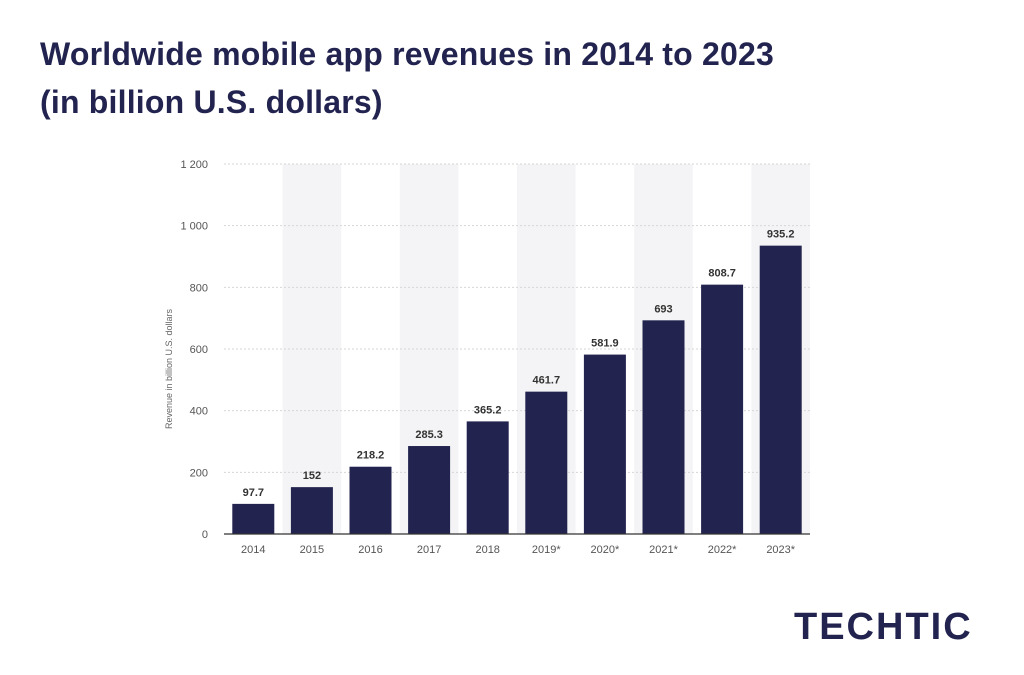 The image size is (1024, 675). I want to click on bar-2020, so click(604, 444).